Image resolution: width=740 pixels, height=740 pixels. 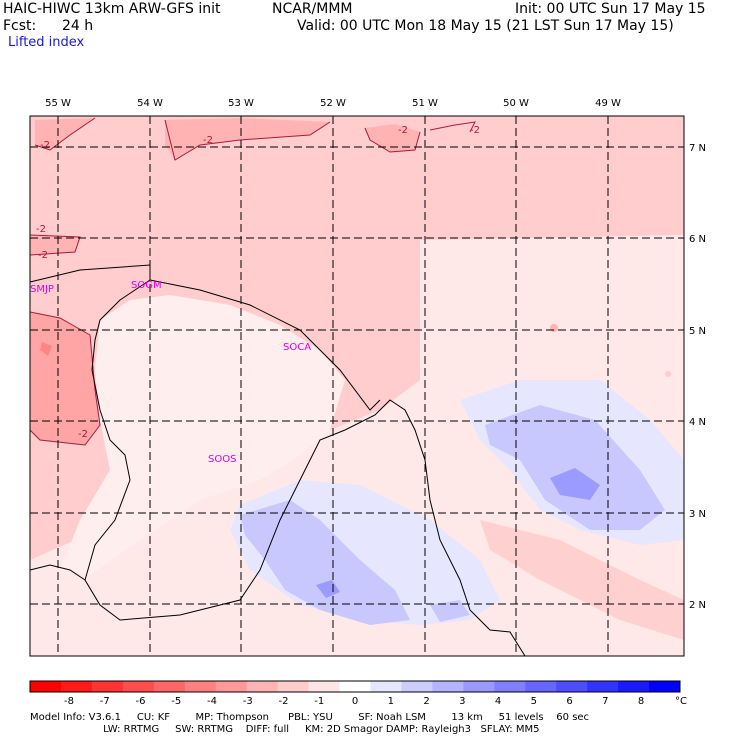 I want to click on colorbar-tick-label: -2, so click(x=284, y=701).